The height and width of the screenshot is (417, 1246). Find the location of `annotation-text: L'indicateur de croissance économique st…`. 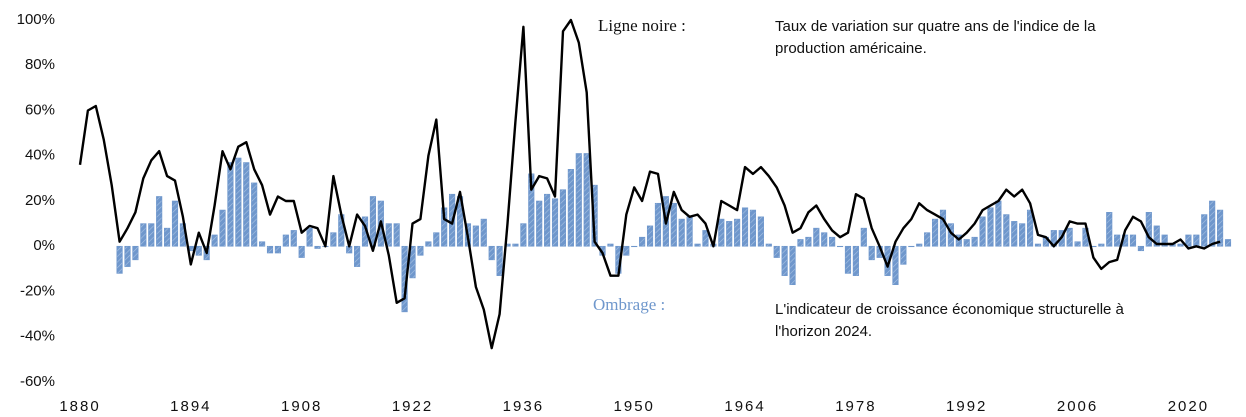

annotation-text: L'indicateur de croissance économique st… is located at coordinates (950, 309).